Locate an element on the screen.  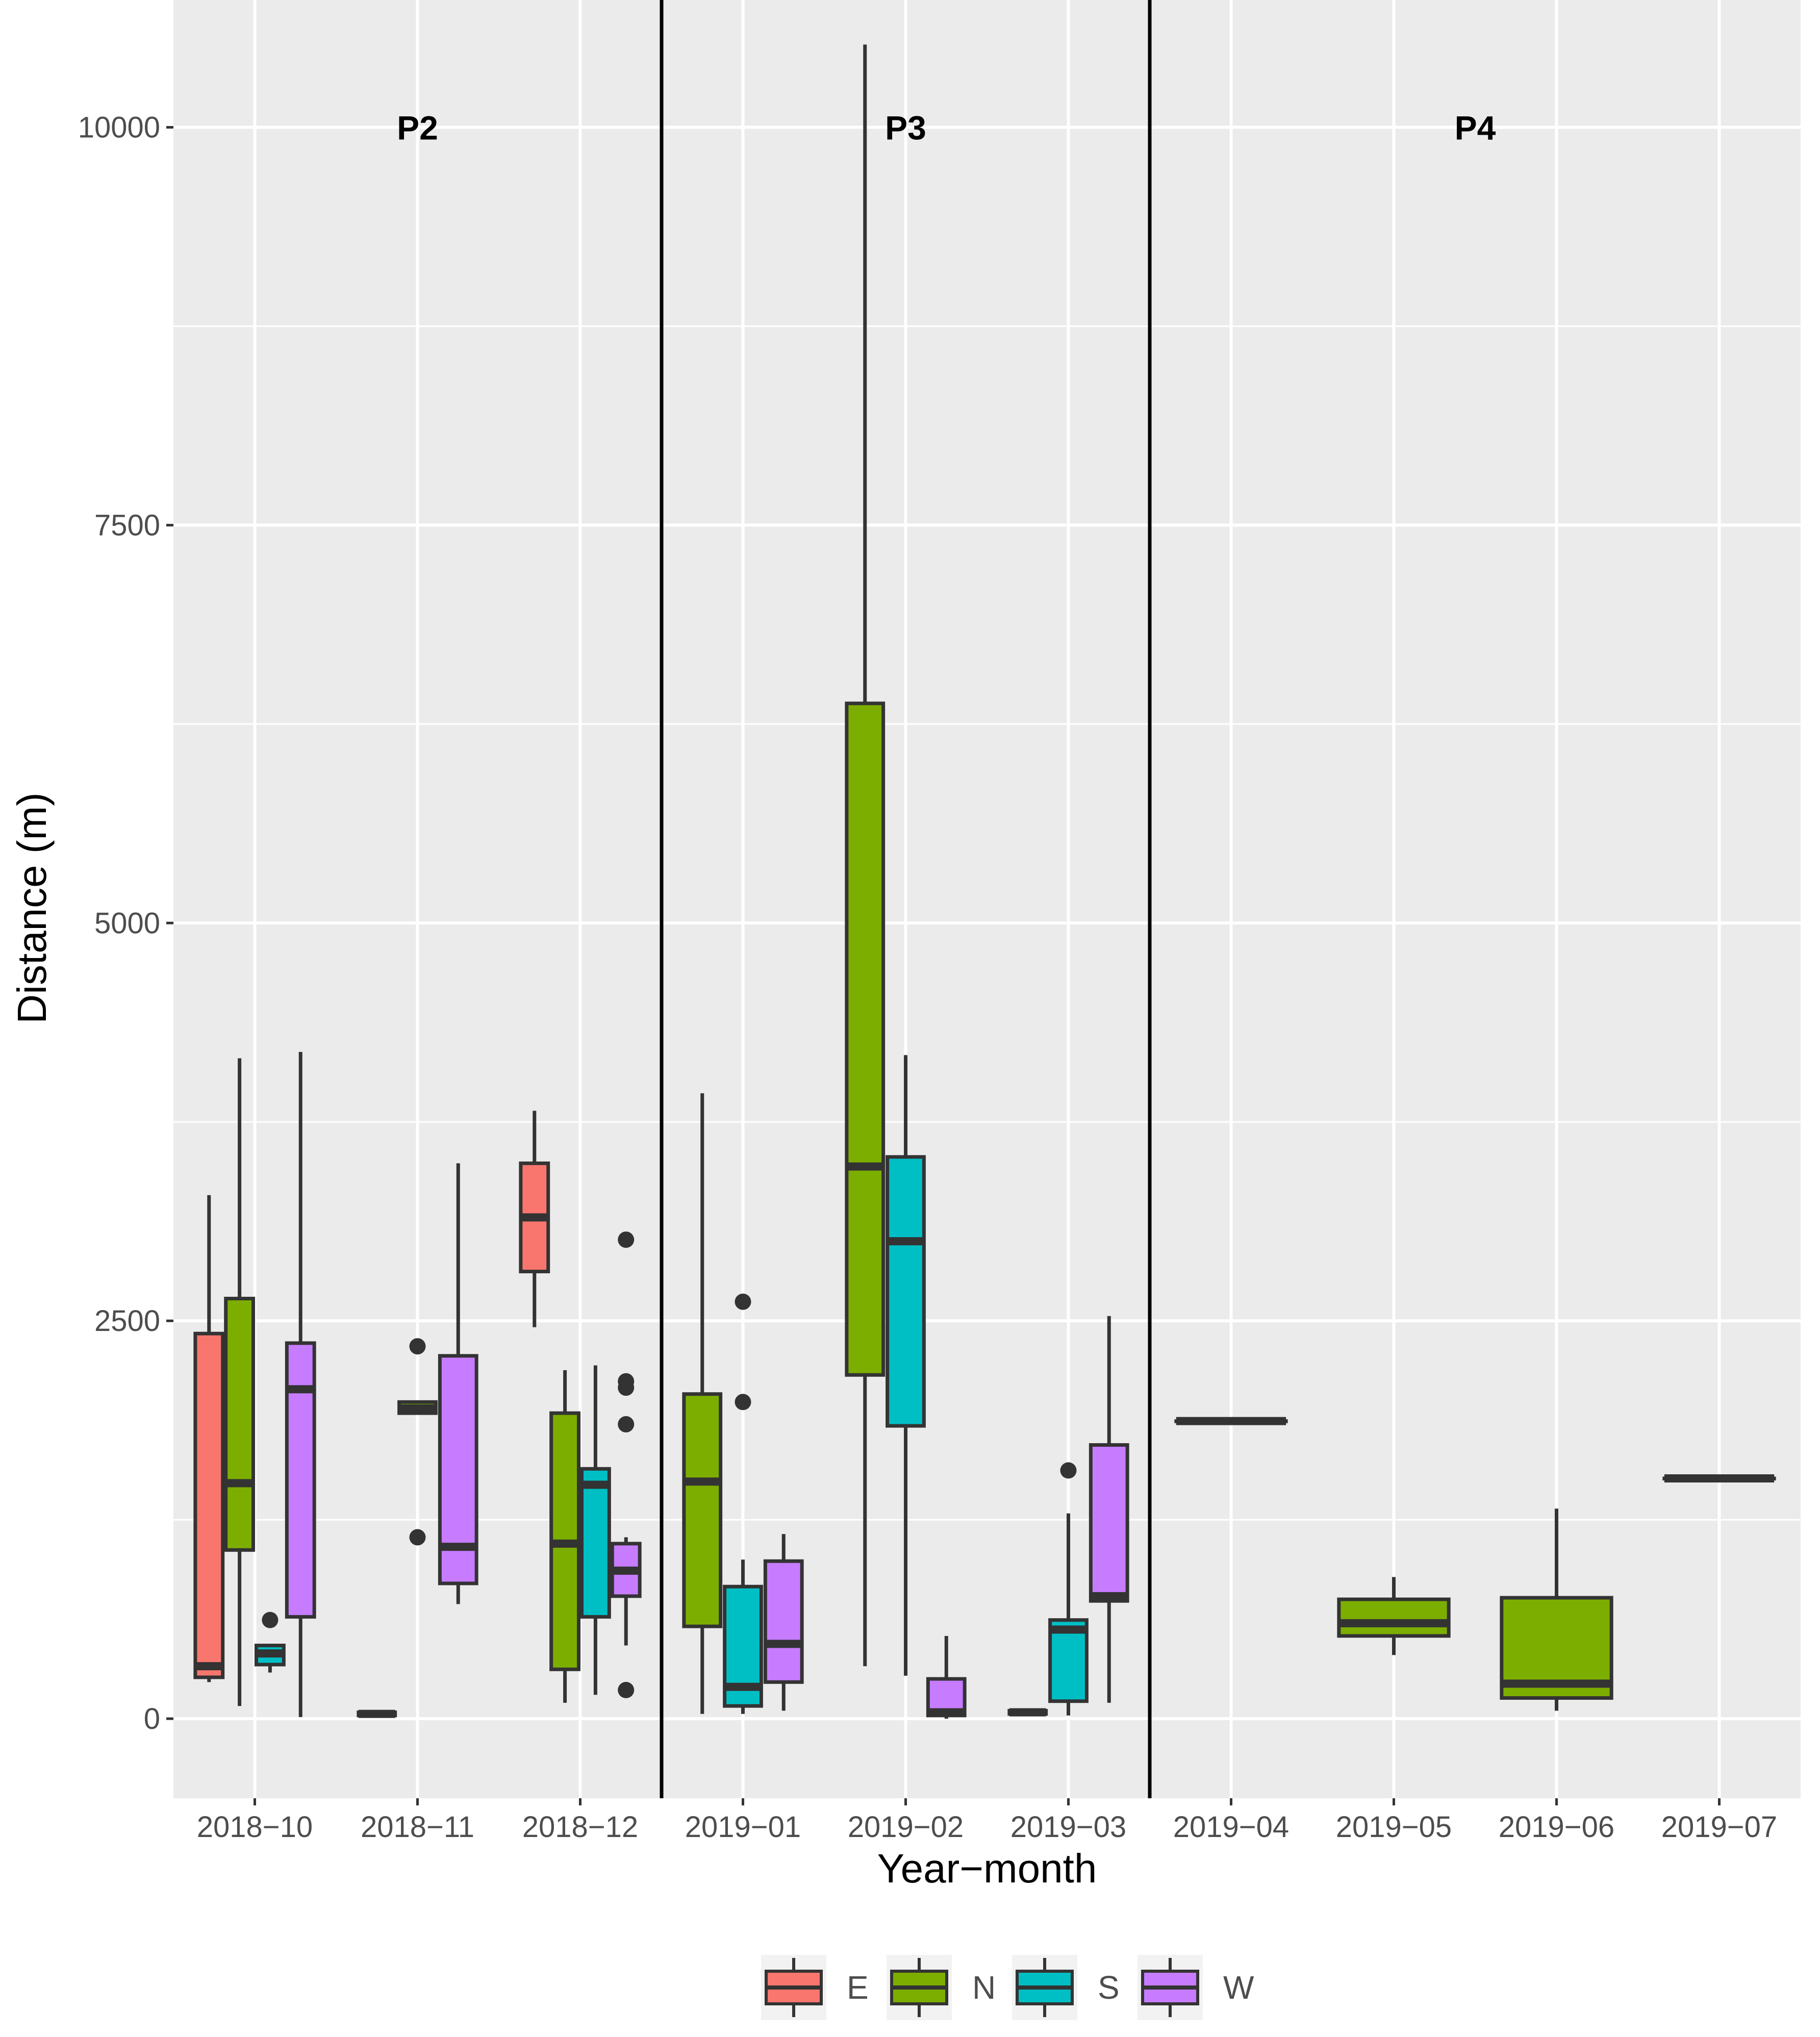
y-tick-label: 10000 is located at coordinates (119, 127).